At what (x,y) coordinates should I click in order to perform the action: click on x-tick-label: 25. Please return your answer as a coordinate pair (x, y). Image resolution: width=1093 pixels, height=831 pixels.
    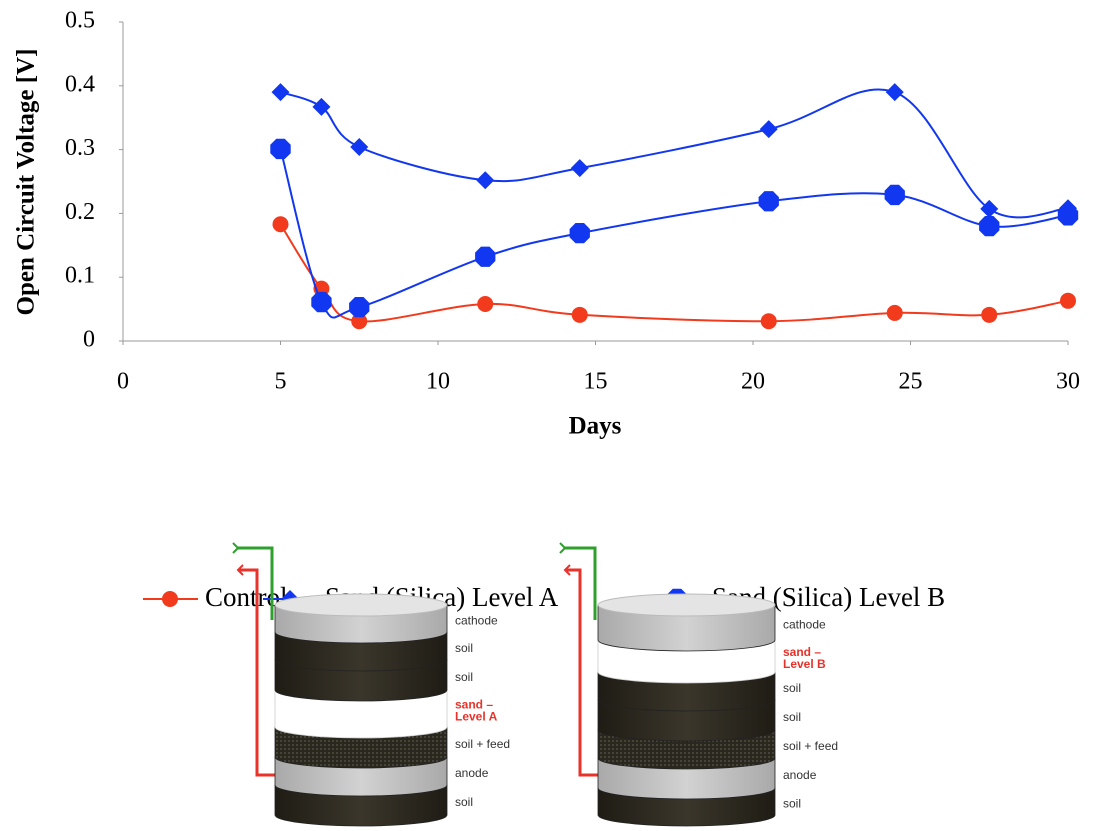
    Looking at the image, I should click on (911, 382).